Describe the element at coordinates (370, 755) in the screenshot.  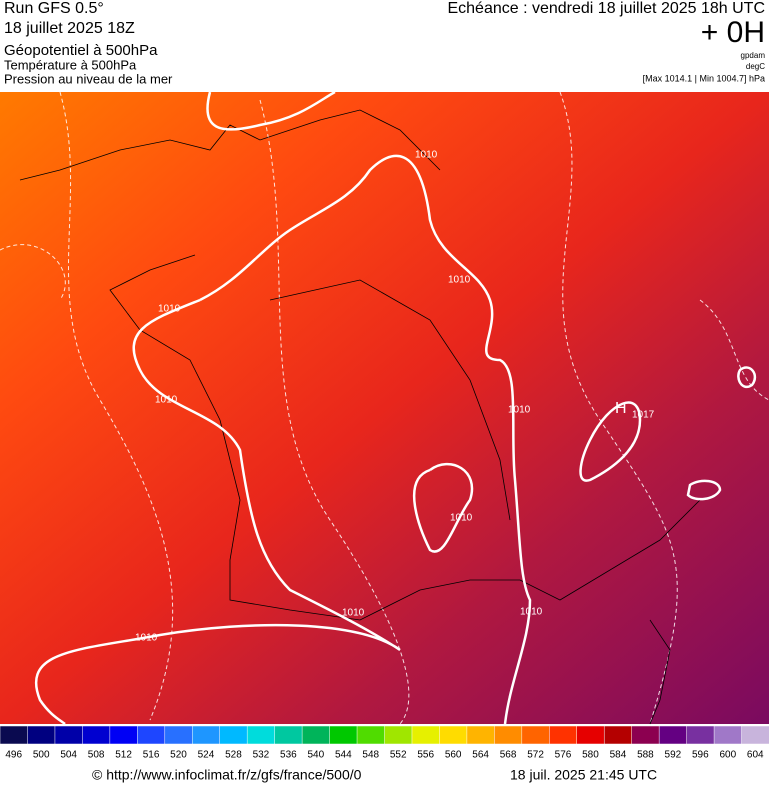
I see `colorbar-label: 548` at that location.